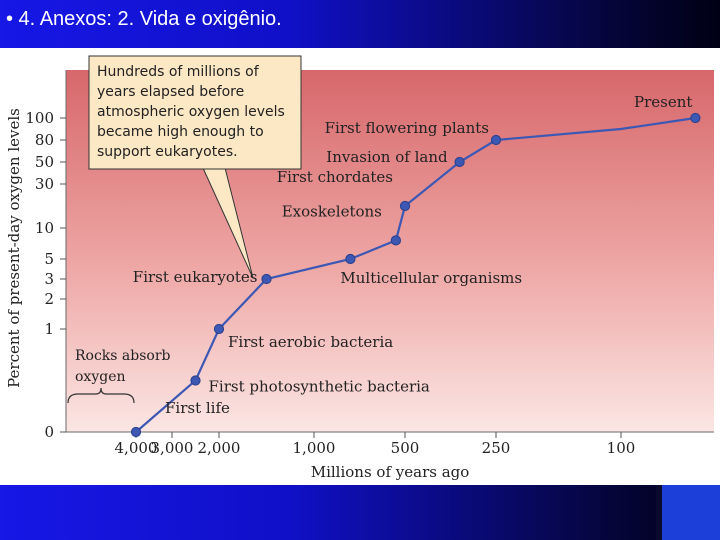 The height and width of the screenshot is (540, 720). I want to click on bottom-bar-block, so click(691, 512).